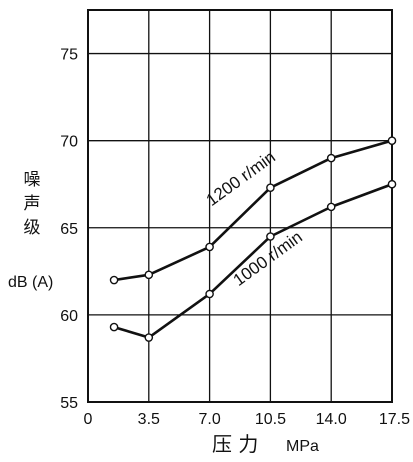 The width and height of the screenshot is (413, 462). What do you see at coordinates (302, 446) in the screenshot?
I see `x-axis-unit: MPa` at bounding box center [302, 446].